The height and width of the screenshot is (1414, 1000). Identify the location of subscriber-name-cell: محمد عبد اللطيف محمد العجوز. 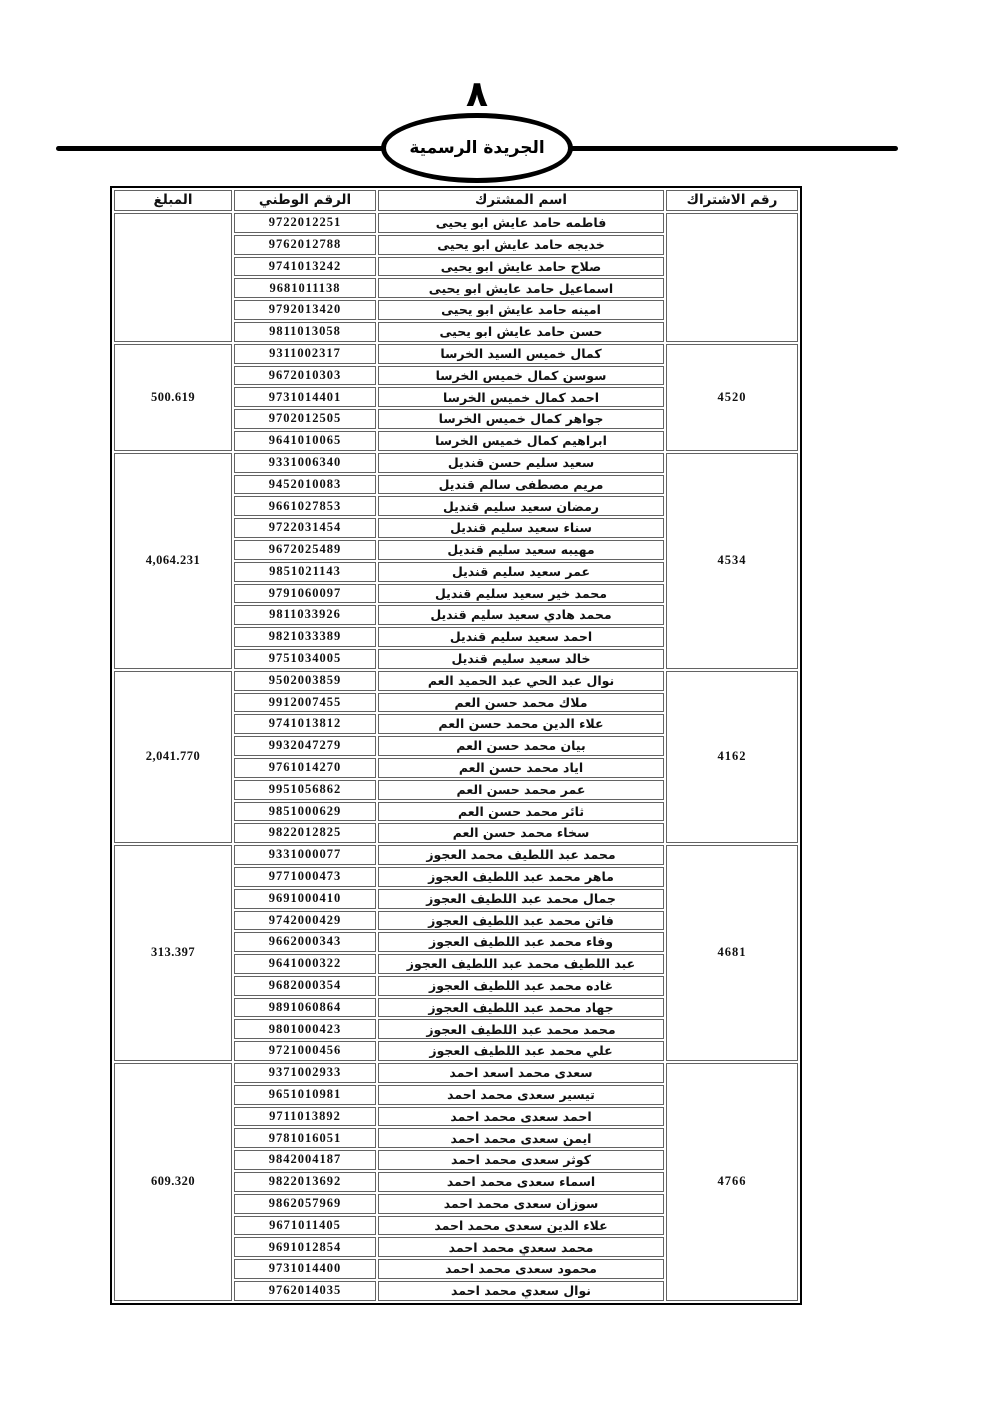
(521, 855).